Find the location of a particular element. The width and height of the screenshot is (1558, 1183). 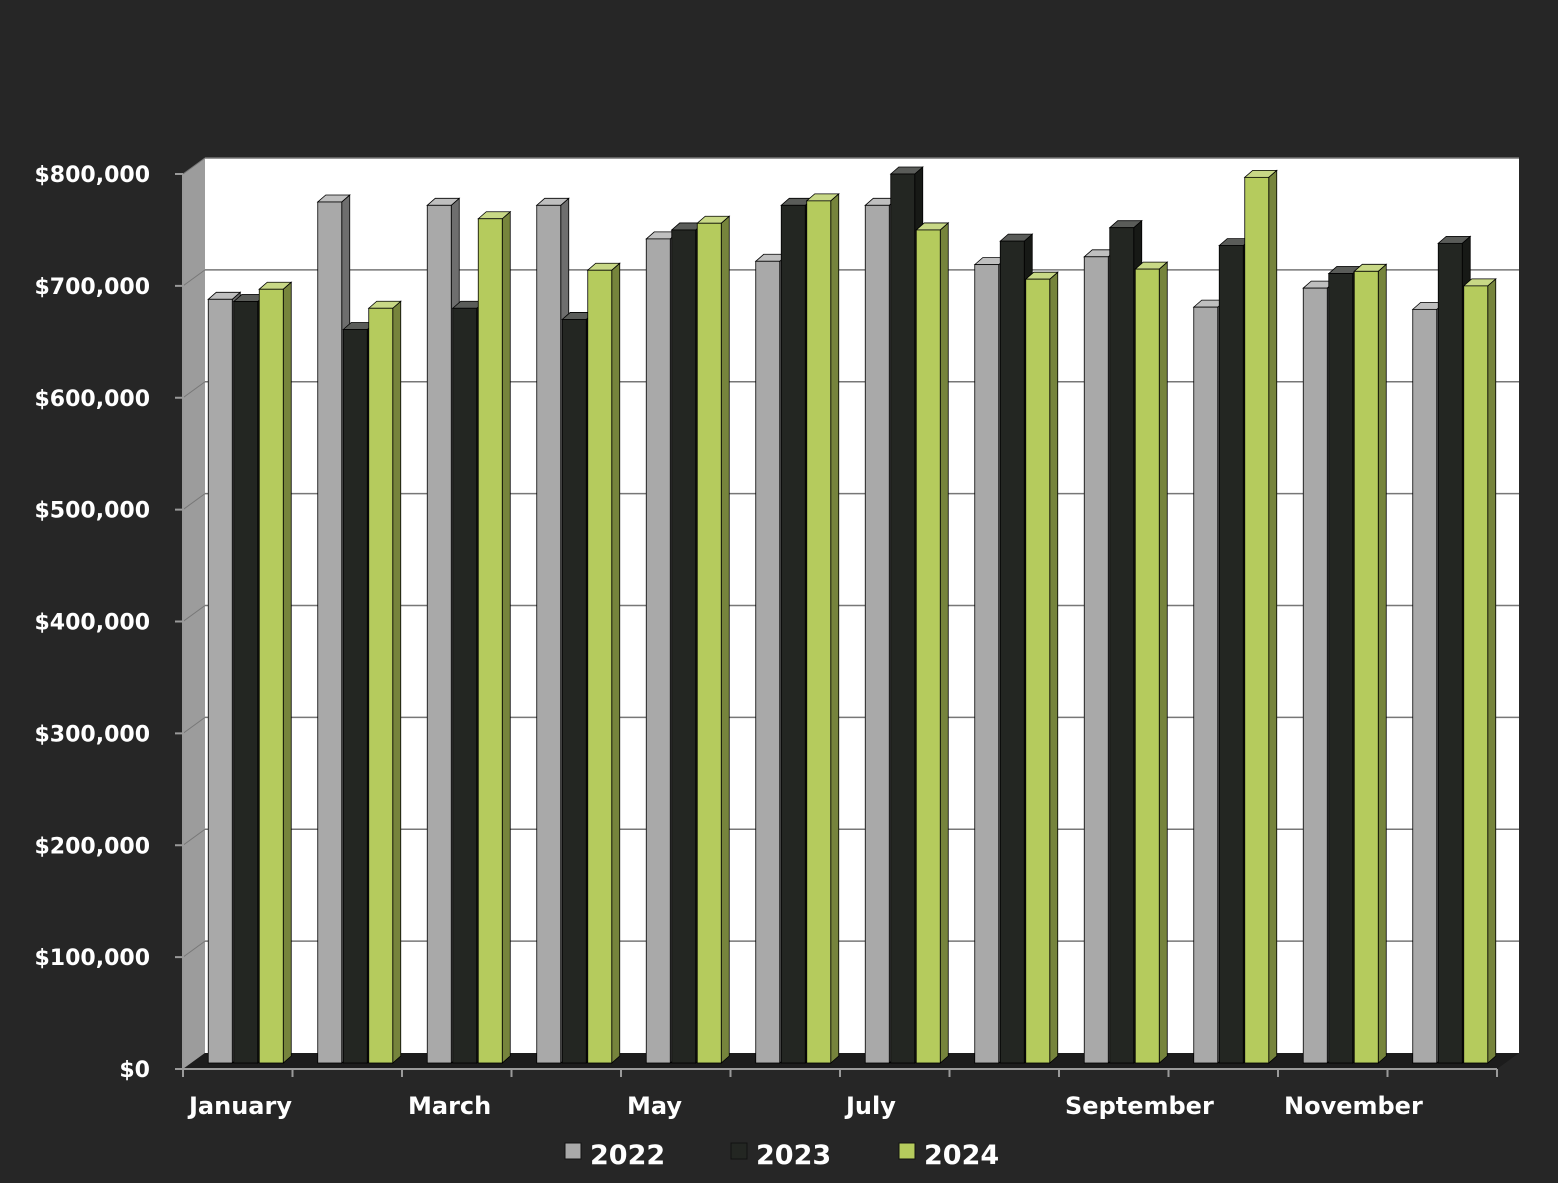

y-tick-label: $700,000 is located at coordinates (92, 287).